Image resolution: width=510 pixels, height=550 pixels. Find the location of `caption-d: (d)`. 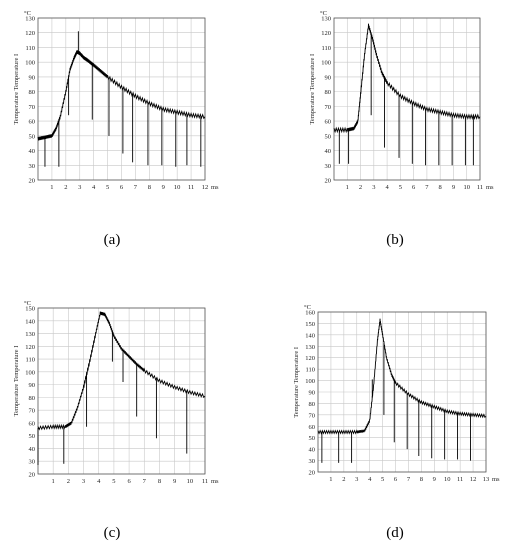

caption-d: (d) is located at coordinates (395, 533).